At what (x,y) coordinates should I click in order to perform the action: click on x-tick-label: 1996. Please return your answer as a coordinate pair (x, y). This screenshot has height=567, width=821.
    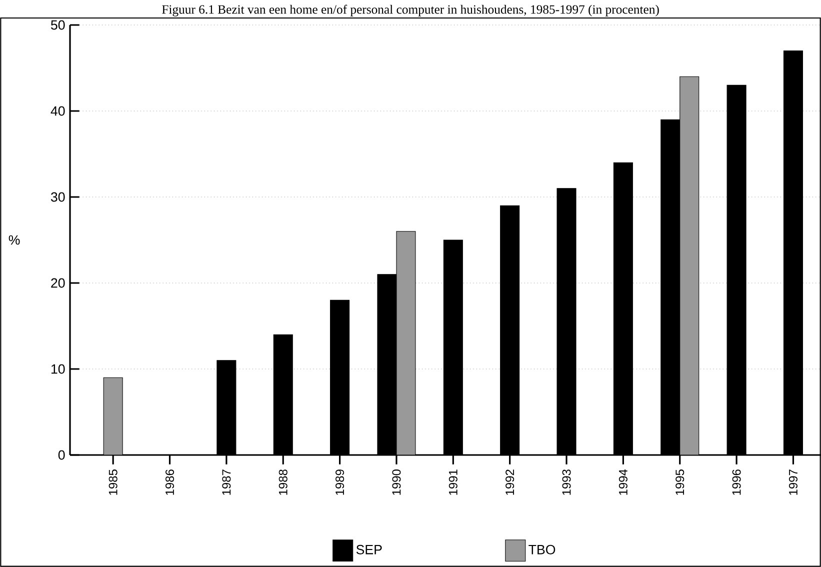
    Looking at the image, I should click on (736, 482).